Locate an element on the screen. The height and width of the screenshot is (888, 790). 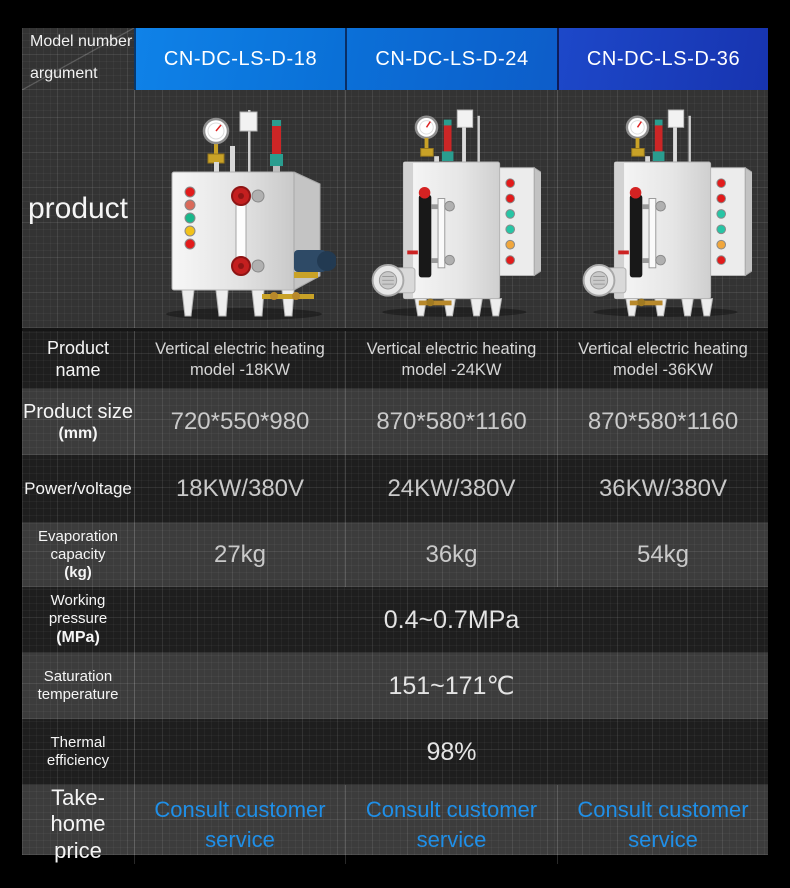
row-label: Thermal efficiency is located at coordinates (78, 751).